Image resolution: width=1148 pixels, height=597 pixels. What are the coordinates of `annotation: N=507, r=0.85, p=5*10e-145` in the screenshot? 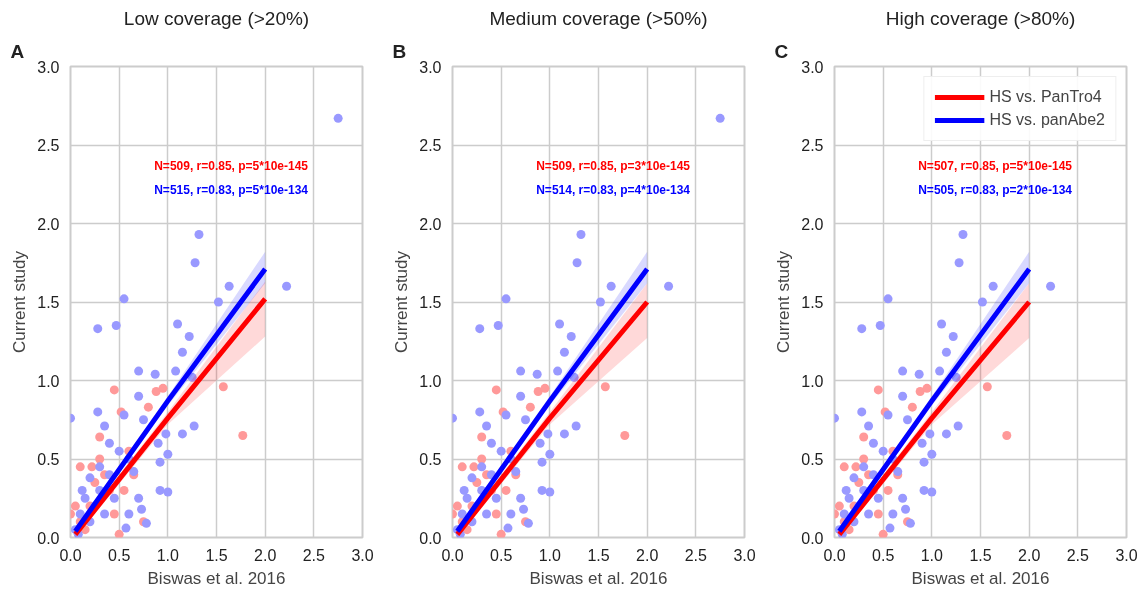 It's located at (995, 166).